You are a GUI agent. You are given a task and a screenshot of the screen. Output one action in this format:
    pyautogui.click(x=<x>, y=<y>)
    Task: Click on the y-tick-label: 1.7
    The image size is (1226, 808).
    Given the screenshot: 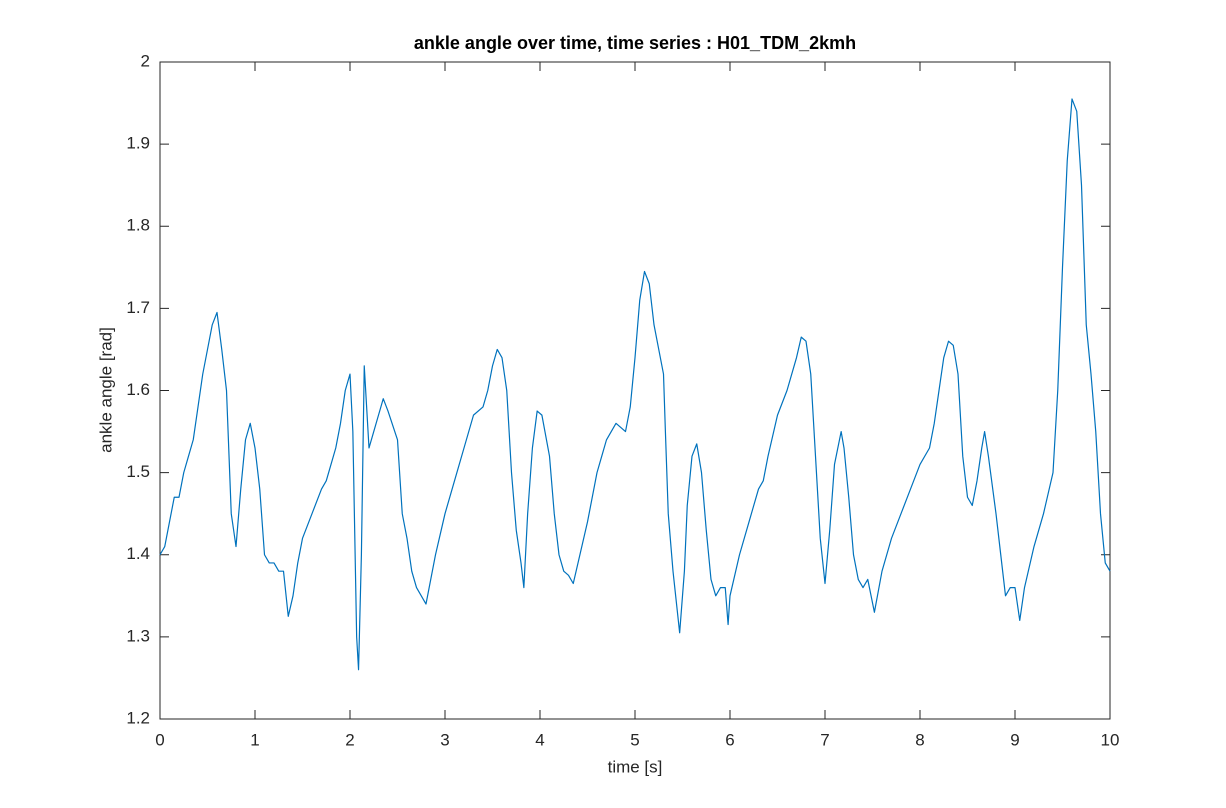 What is the action you would take?
    pyautogui.click(x=138, y=307)
    